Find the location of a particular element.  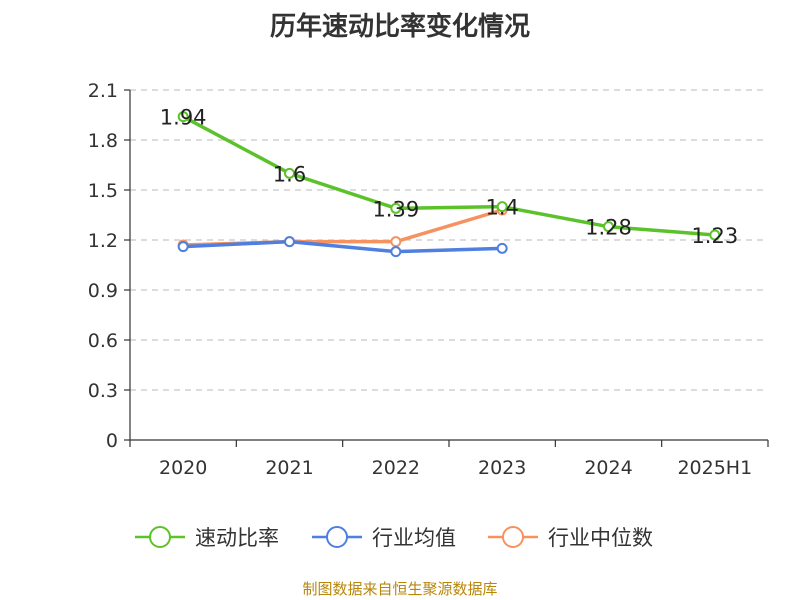

data-label: 1.39 is located at coordinates (395, 209).